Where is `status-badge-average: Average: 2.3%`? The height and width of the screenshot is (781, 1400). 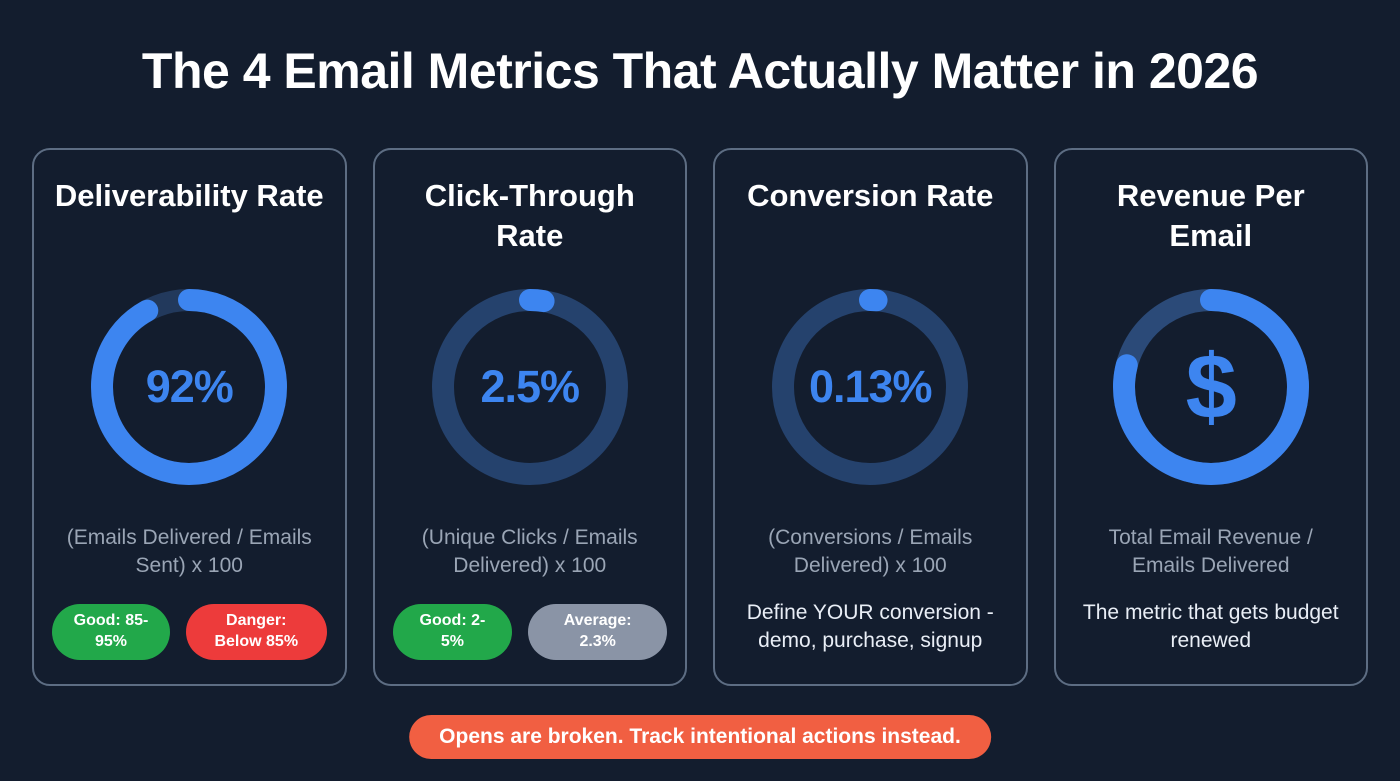
status-badge-average: Average: 2.3% is located at coordinates (597, 632).